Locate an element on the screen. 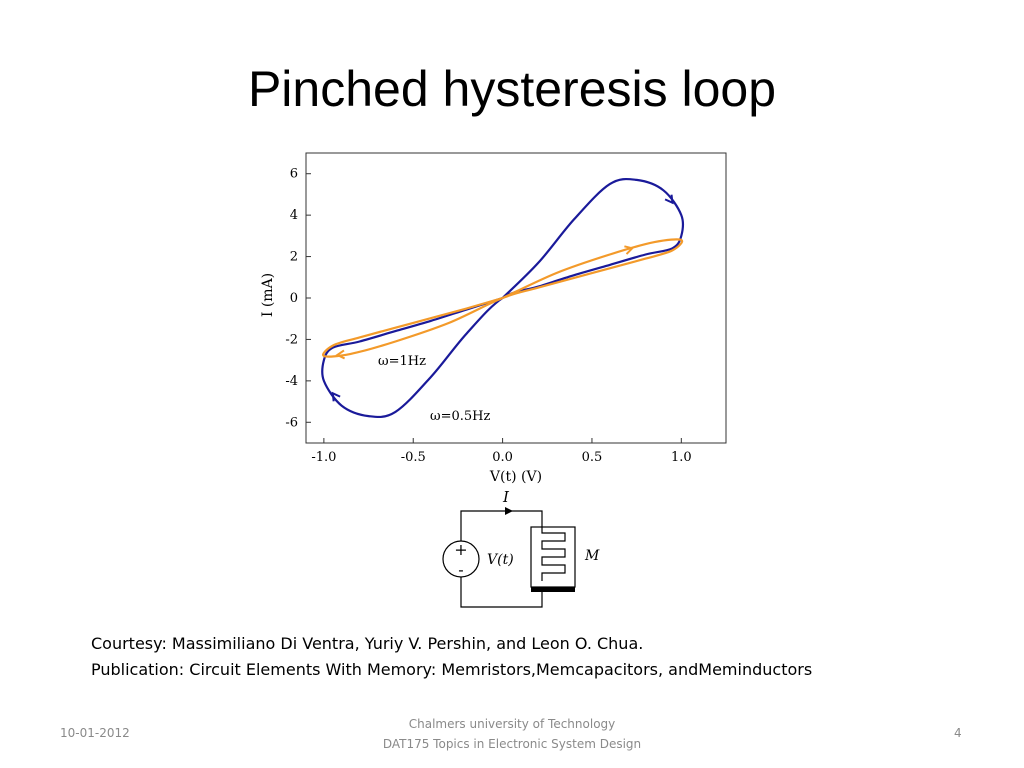 This screenshot has height=768, width=1024. y-tick-label: 6 is located at coordinates (294, 174).